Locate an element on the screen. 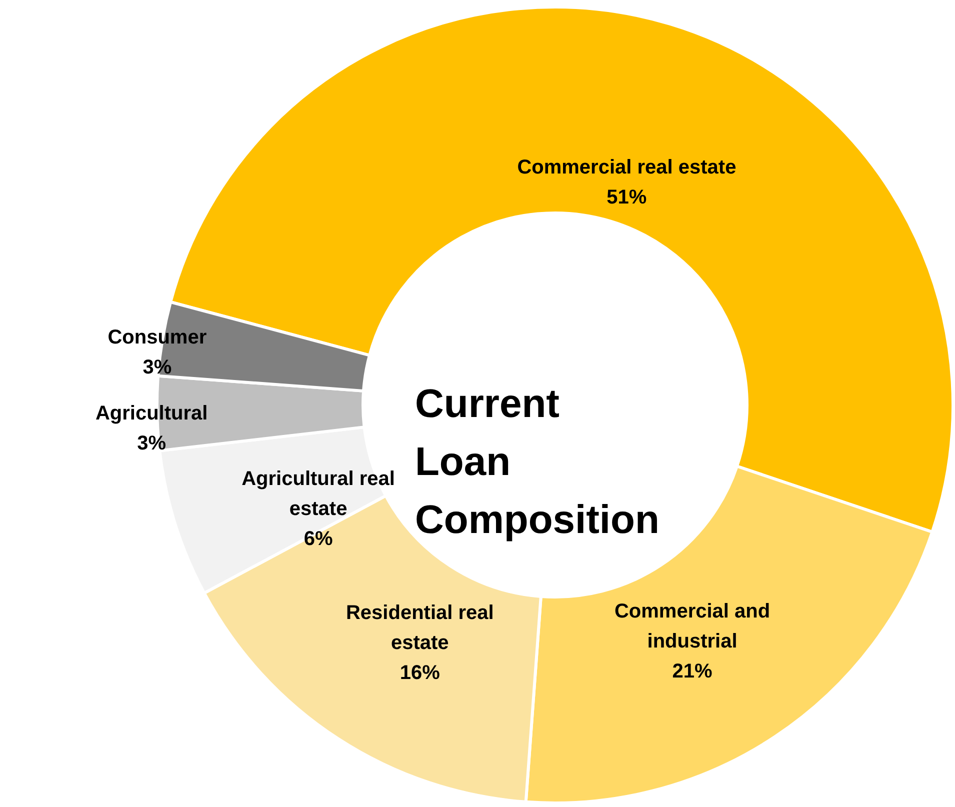 Image resolution: width=955 pixels, height=807 pixels. data-label: 51% is located at coordinates (626, 197).